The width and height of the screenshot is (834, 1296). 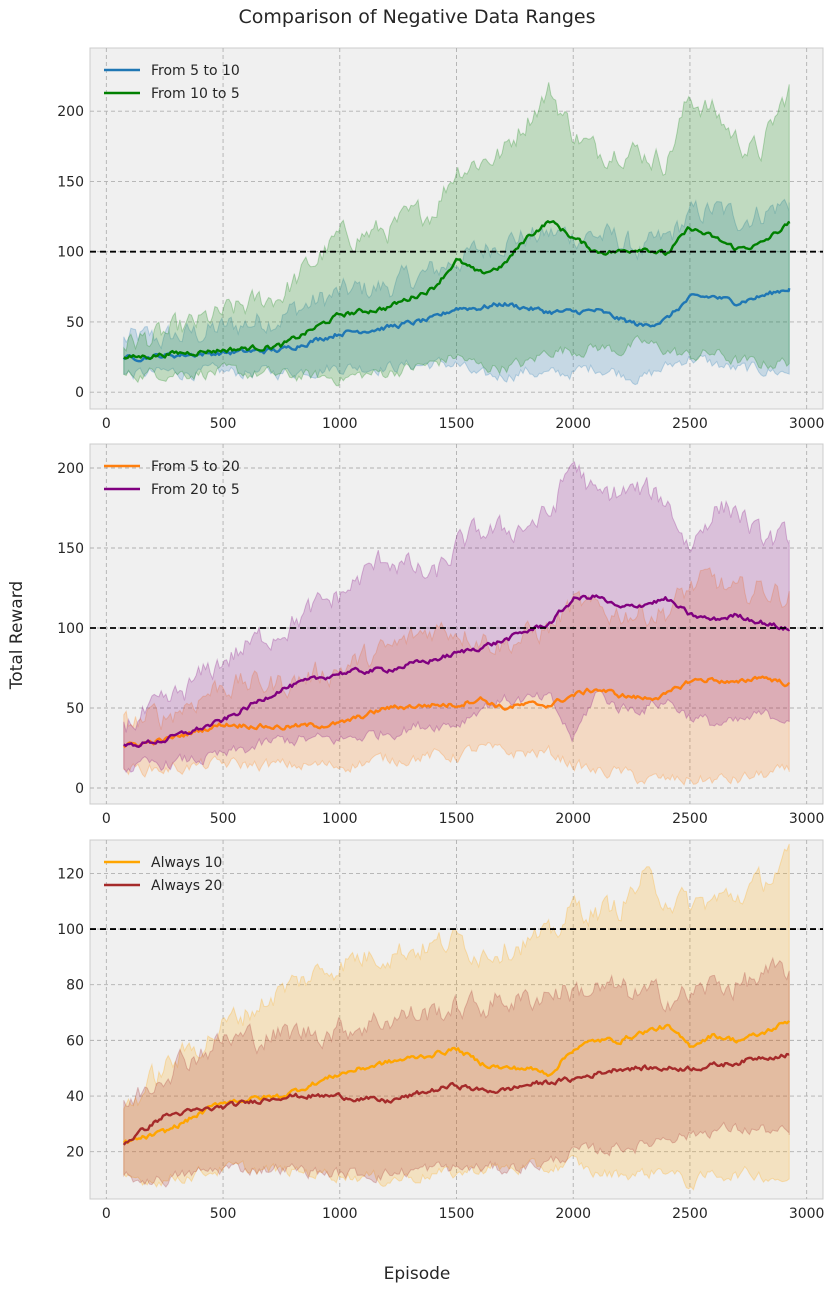 What do you see at coordinates (195, 490) in the screenshot?
I see `legend-label: From 20 to 5` at bounding box center [195, 490].